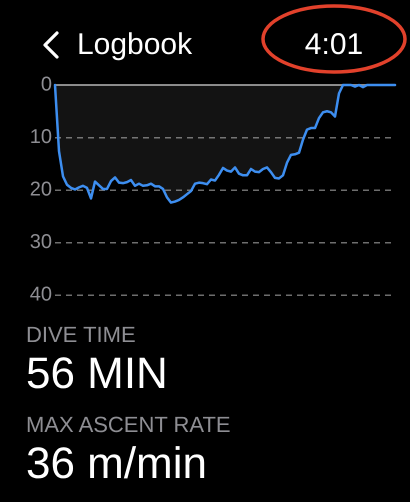 The image size is (410, 502). I want to click on y-tick-label: 40, so click(41, 295).